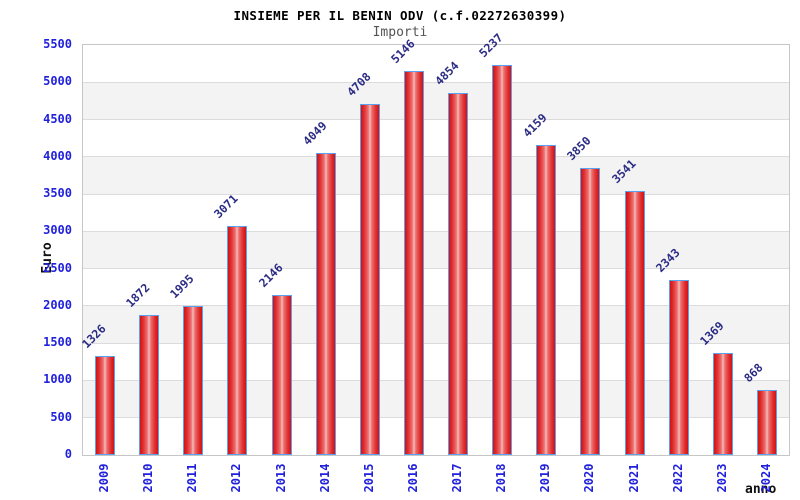 The width and height of the screenshot is (800, 500). Describe the element at coordinates (57, 193) in the screenshot. I see `y-tick-label: 3500` at that location.